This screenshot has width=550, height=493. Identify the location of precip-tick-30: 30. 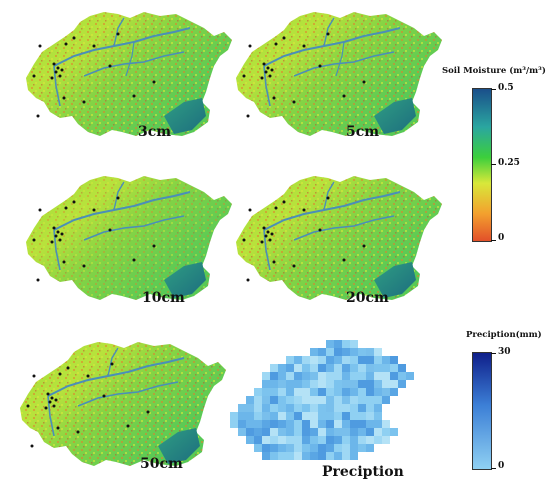
(504, 352).